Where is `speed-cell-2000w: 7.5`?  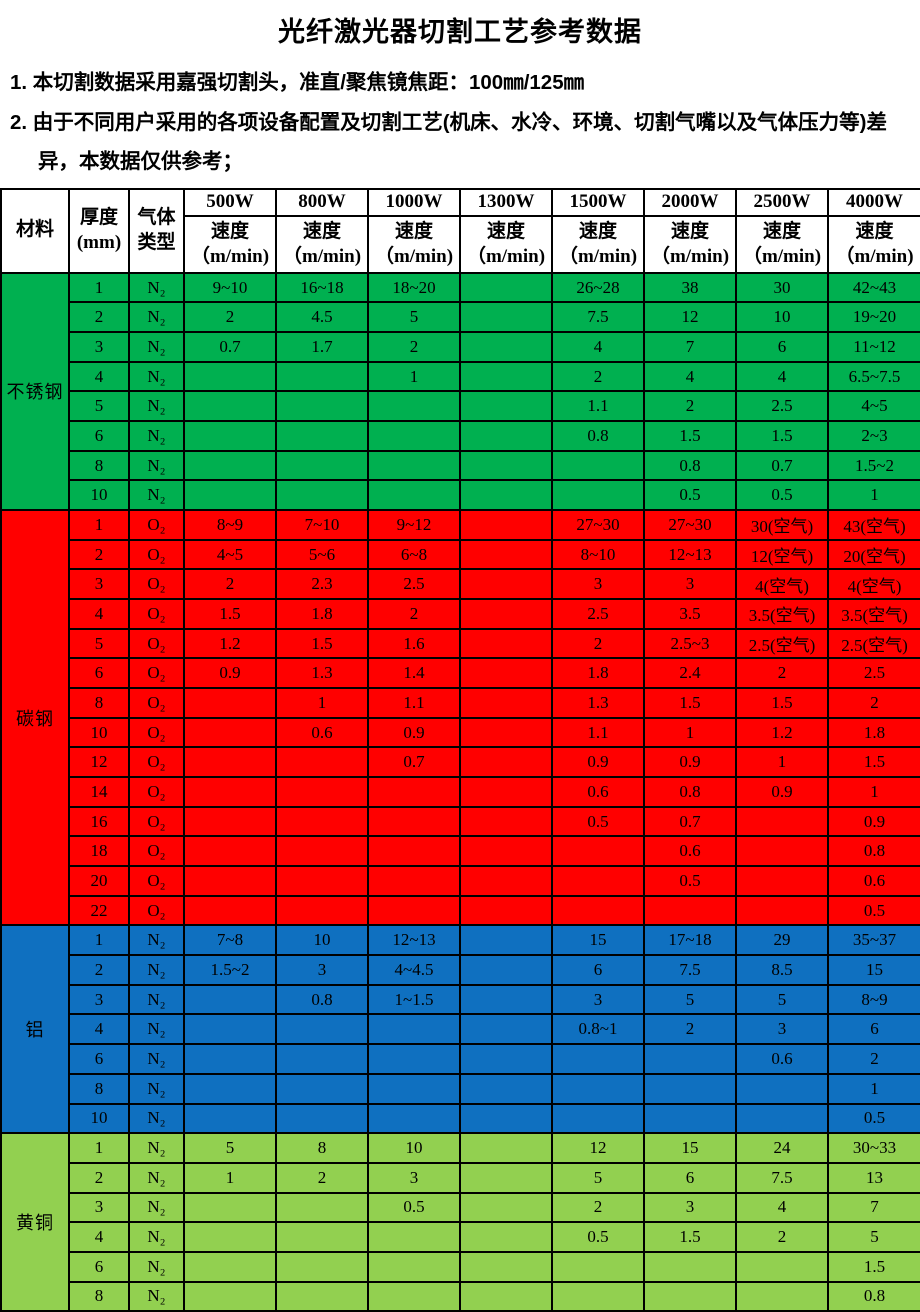
speed-cell-2000w: 7.5 is located at coordinates (690, 970).